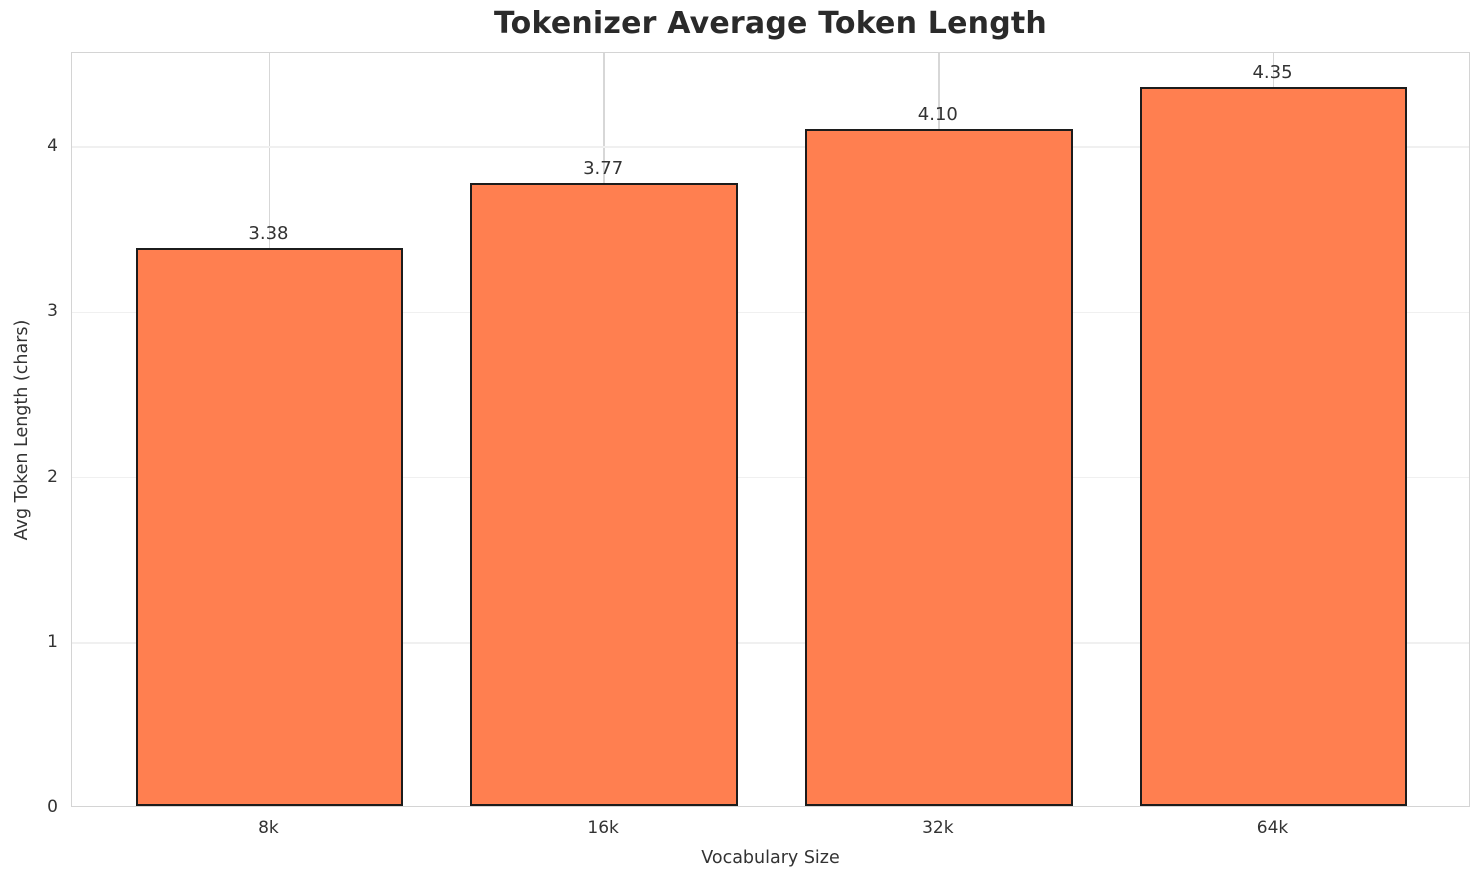  I want to click on bar-8k, so click(269, 526).